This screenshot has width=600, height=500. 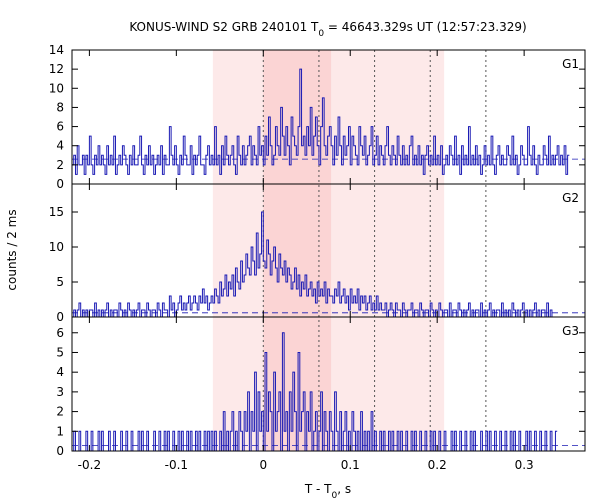 I want to click on shaded-interval-inner, so click(x=297, y=250).